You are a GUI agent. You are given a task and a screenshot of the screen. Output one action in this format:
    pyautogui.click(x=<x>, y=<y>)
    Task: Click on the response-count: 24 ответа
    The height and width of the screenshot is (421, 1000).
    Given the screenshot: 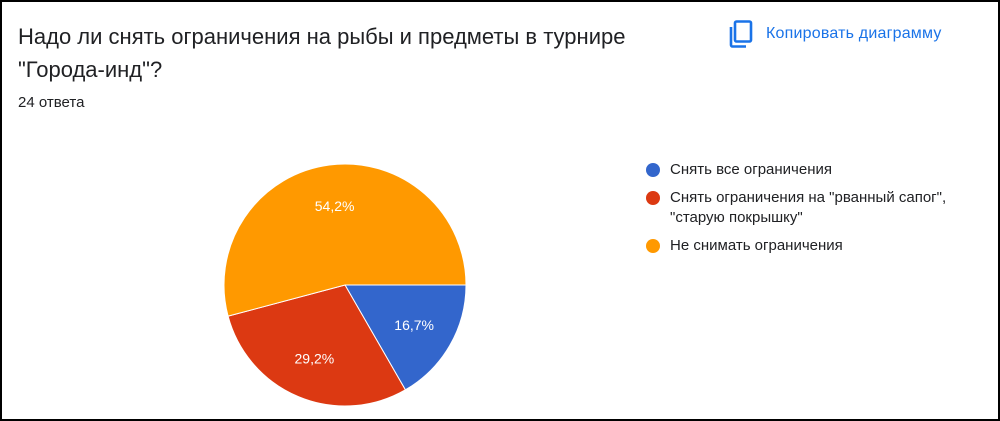 What is the action you would take?
    pyautogui.click(x=51, y=102)
    